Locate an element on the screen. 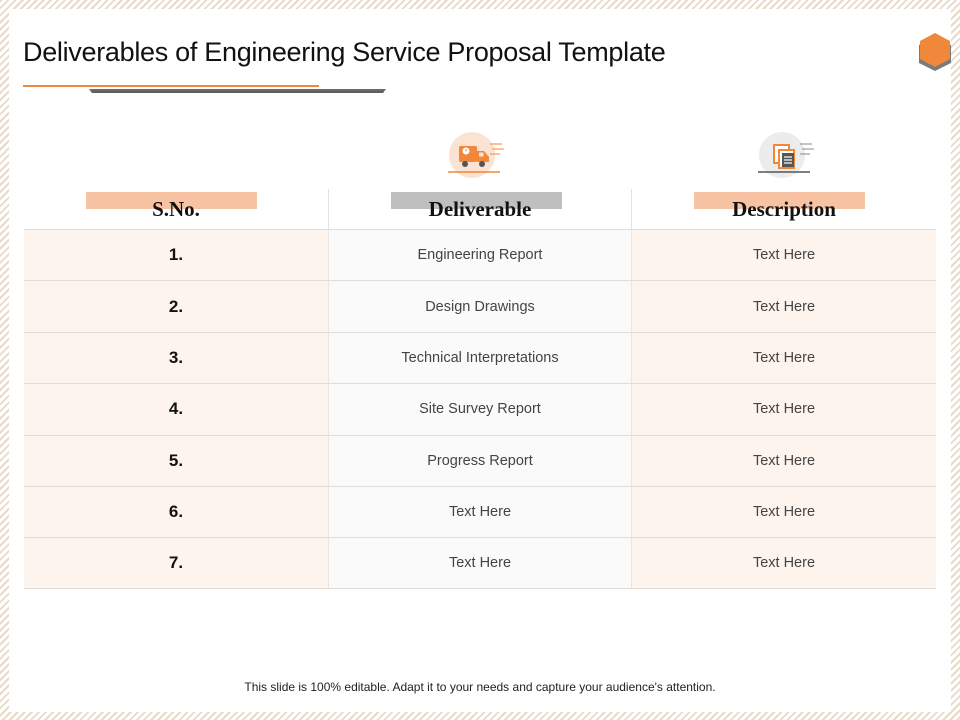 This screenshot has width=960, height=720. deliverable-cell: Progress Report is located at coordinates (480, 460).